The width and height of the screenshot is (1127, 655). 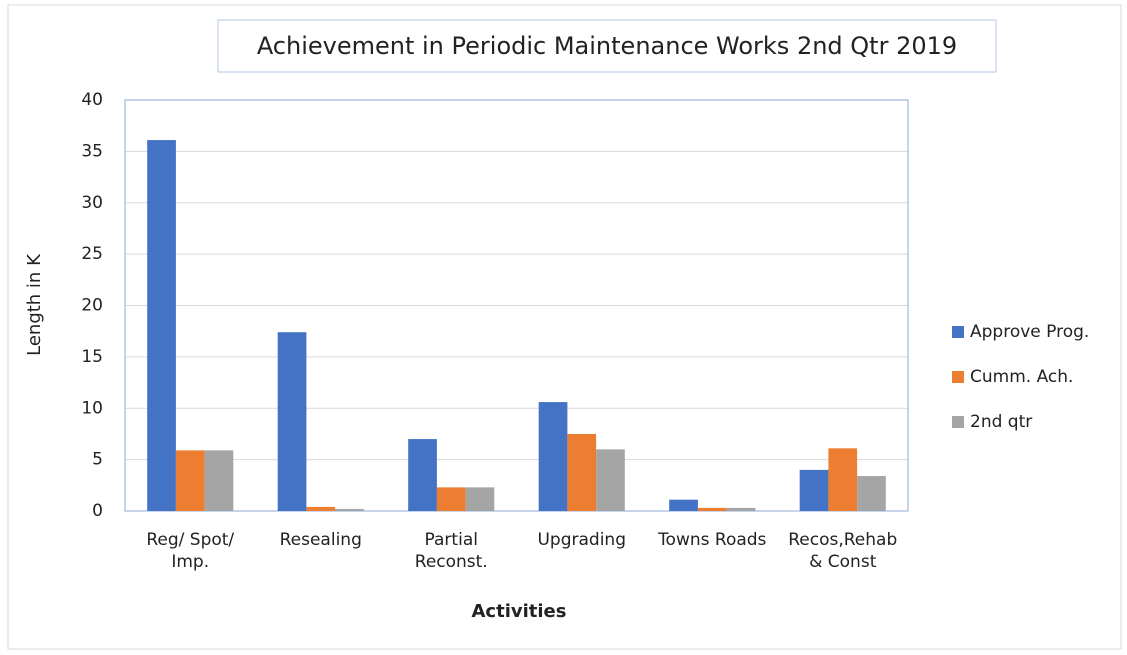 What do you see at coordinates (843, 551) in the screenshot?
I see `x-tick-label: Recos,Rehab & Const` at bounding box center [843, 551].